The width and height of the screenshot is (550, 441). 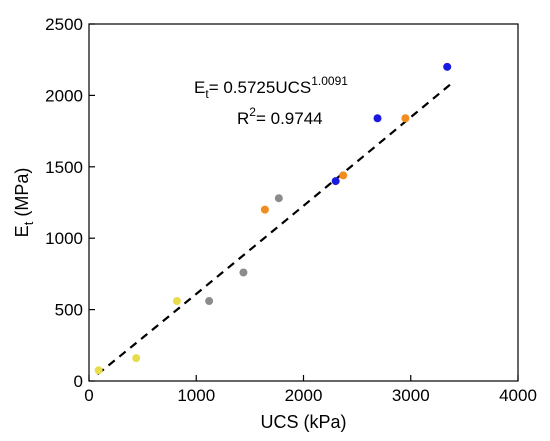 What do you see at coordinates (64, 24) in the screenshot?
I see `y-tick-label-2500: 2500` at bounding box center [64, 24].